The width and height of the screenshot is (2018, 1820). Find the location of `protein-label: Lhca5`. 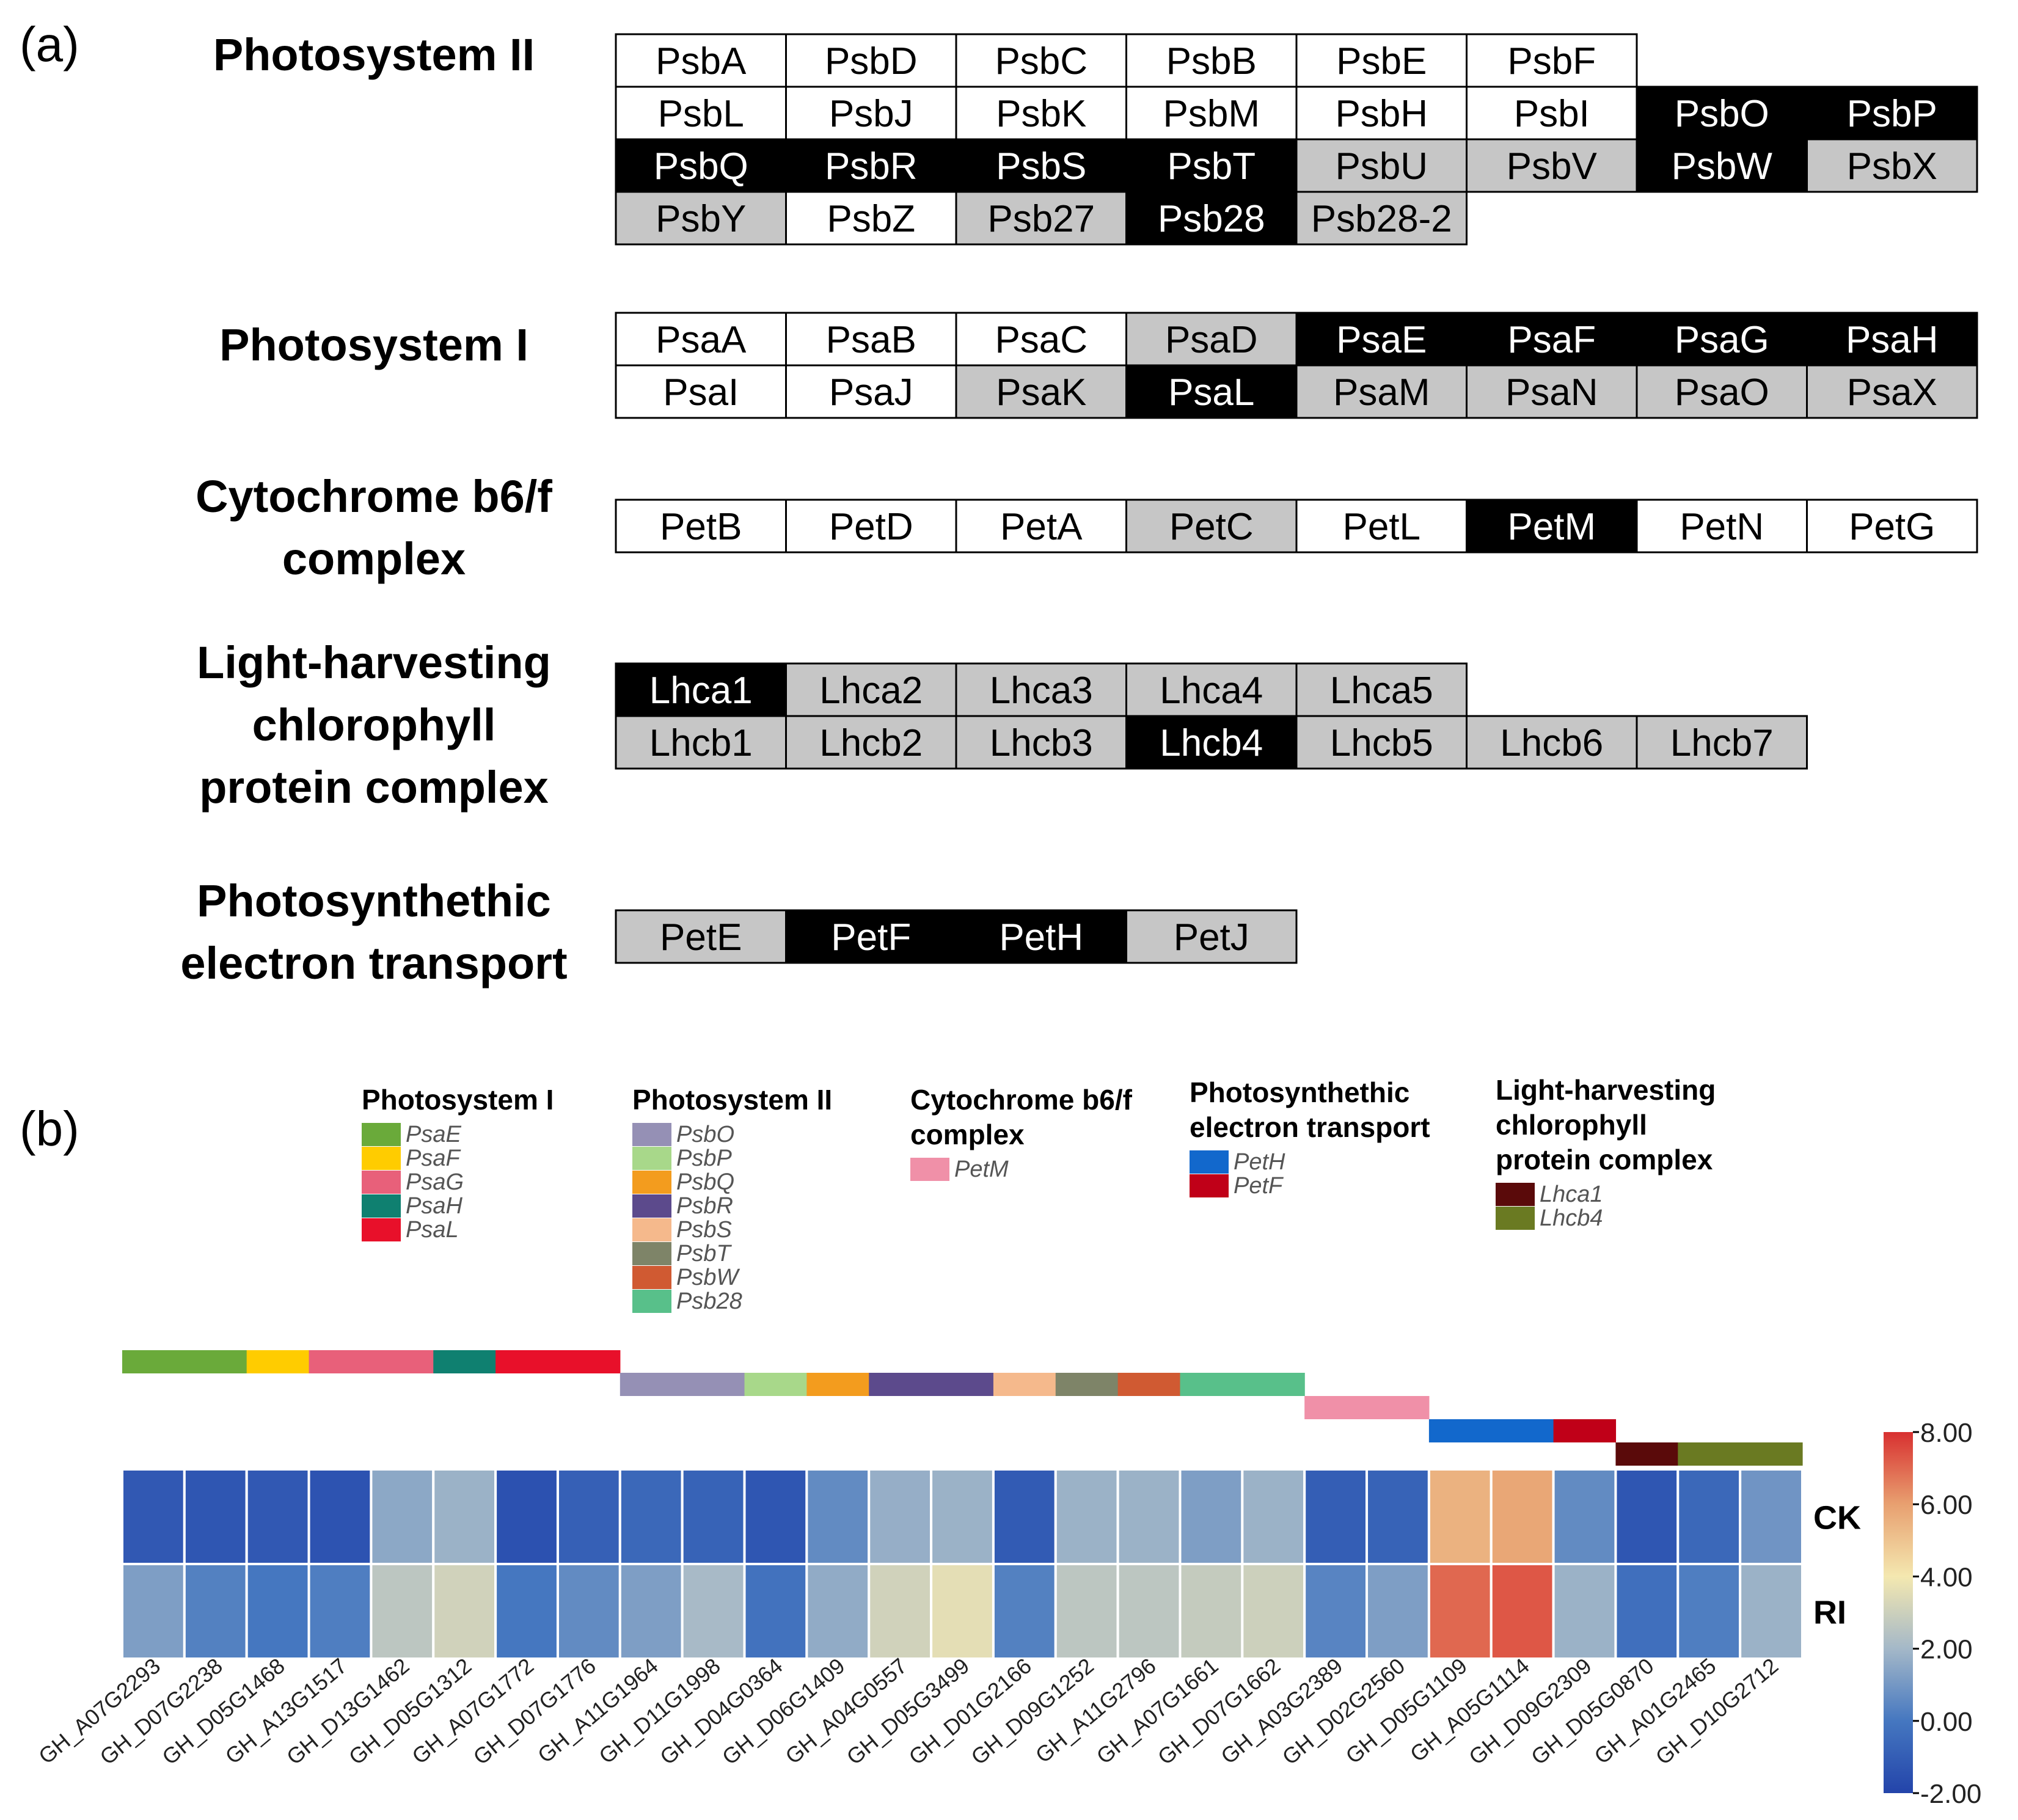

protein-label: Lhca5 is located at coordinates (1381, 691).